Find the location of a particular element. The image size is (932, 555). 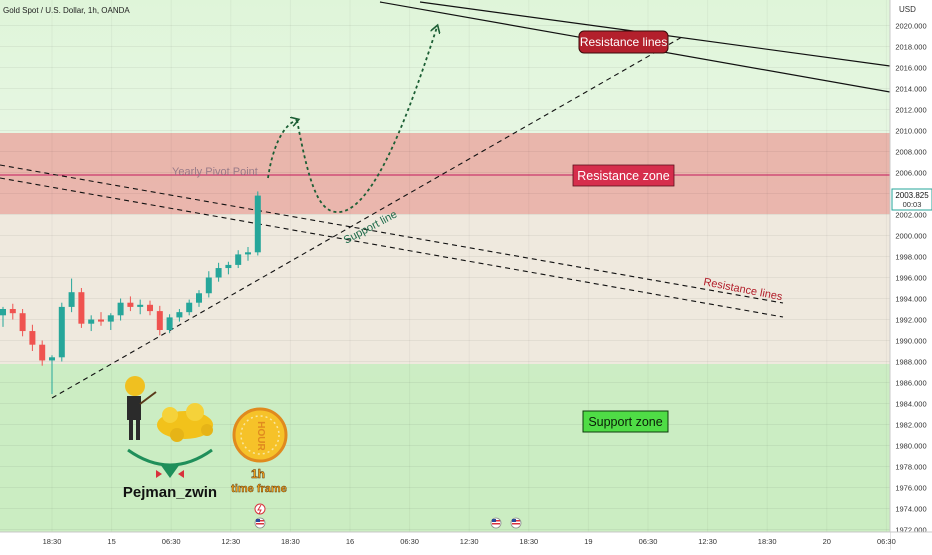

y-tick-label: 2006.000 is located at coordinates (910, 173).